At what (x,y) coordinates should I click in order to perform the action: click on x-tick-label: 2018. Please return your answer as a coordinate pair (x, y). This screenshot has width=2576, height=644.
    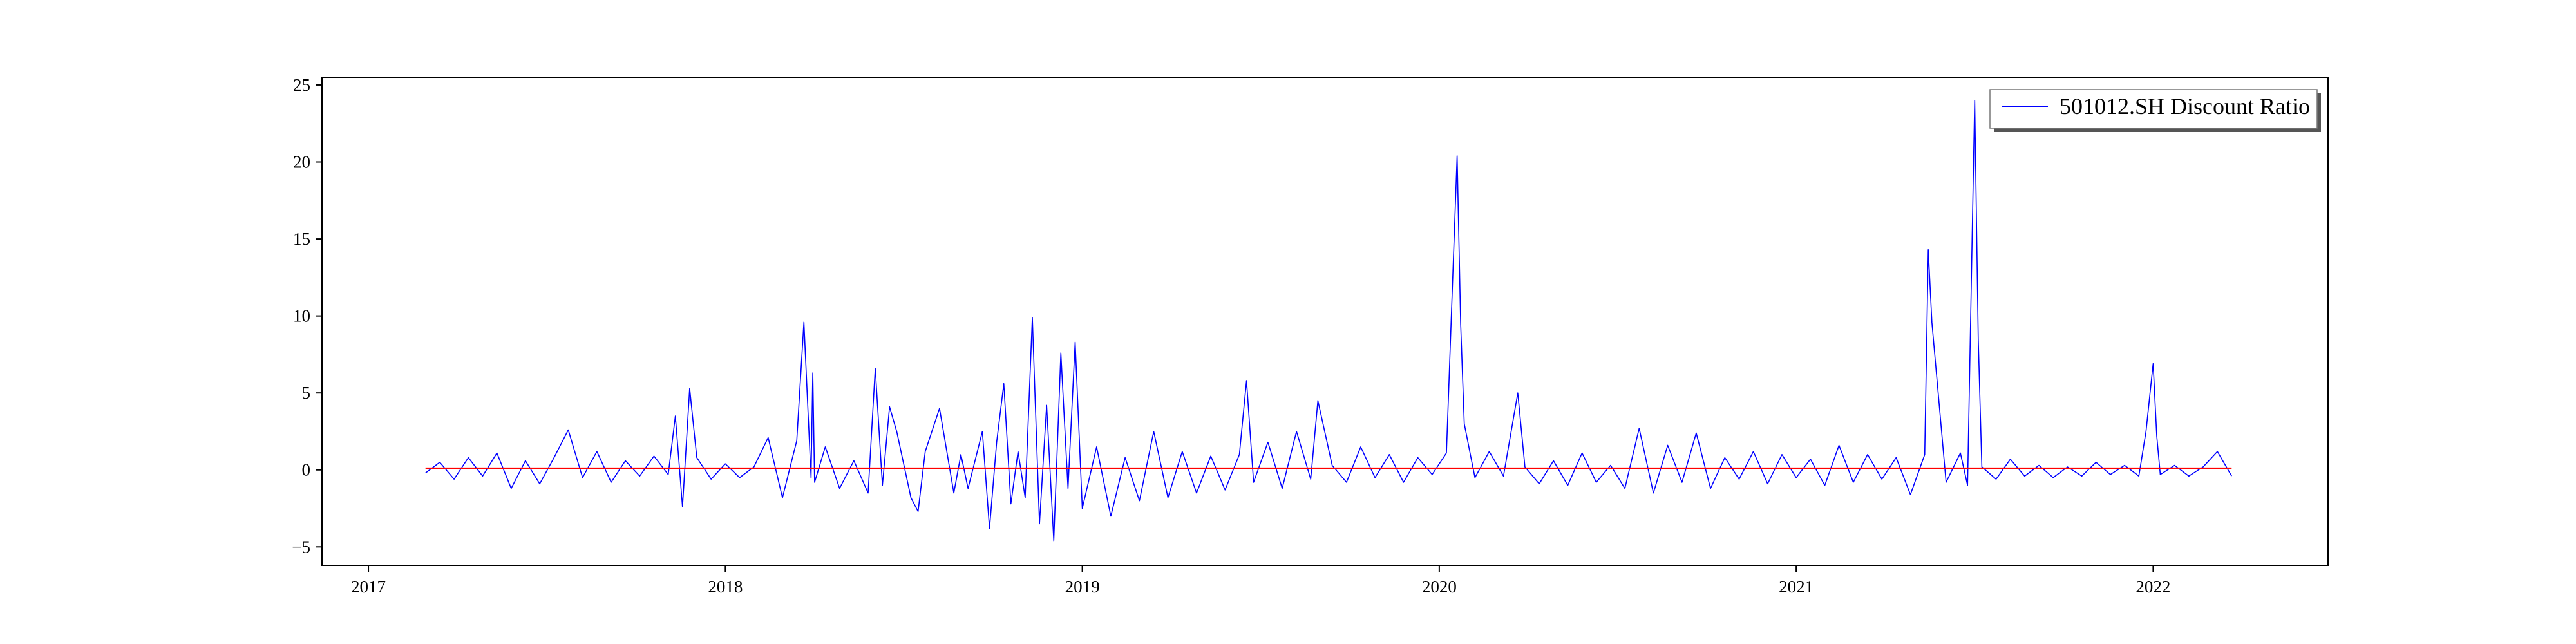
    Looking at the image, I should click on (725, 587).